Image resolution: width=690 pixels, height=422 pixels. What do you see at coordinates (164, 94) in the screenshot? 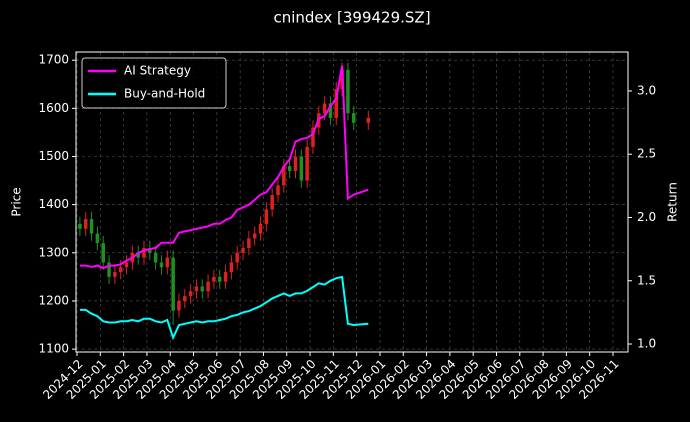
I see `legend-label: Buy-and-Hold` at bounding box center [164, 94].